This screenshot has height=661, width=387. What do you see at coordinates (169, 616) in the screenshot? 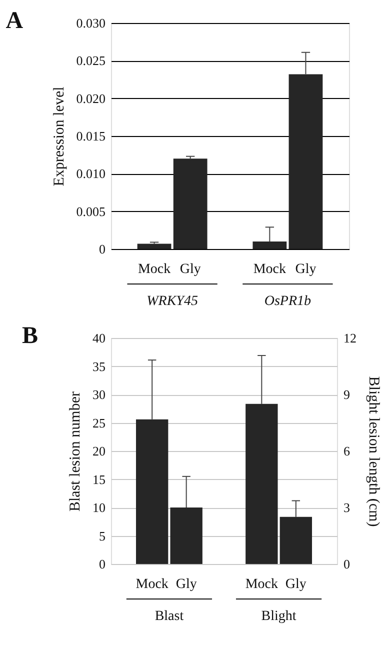
I see `text: Blast` at bounding box center [169, 616].